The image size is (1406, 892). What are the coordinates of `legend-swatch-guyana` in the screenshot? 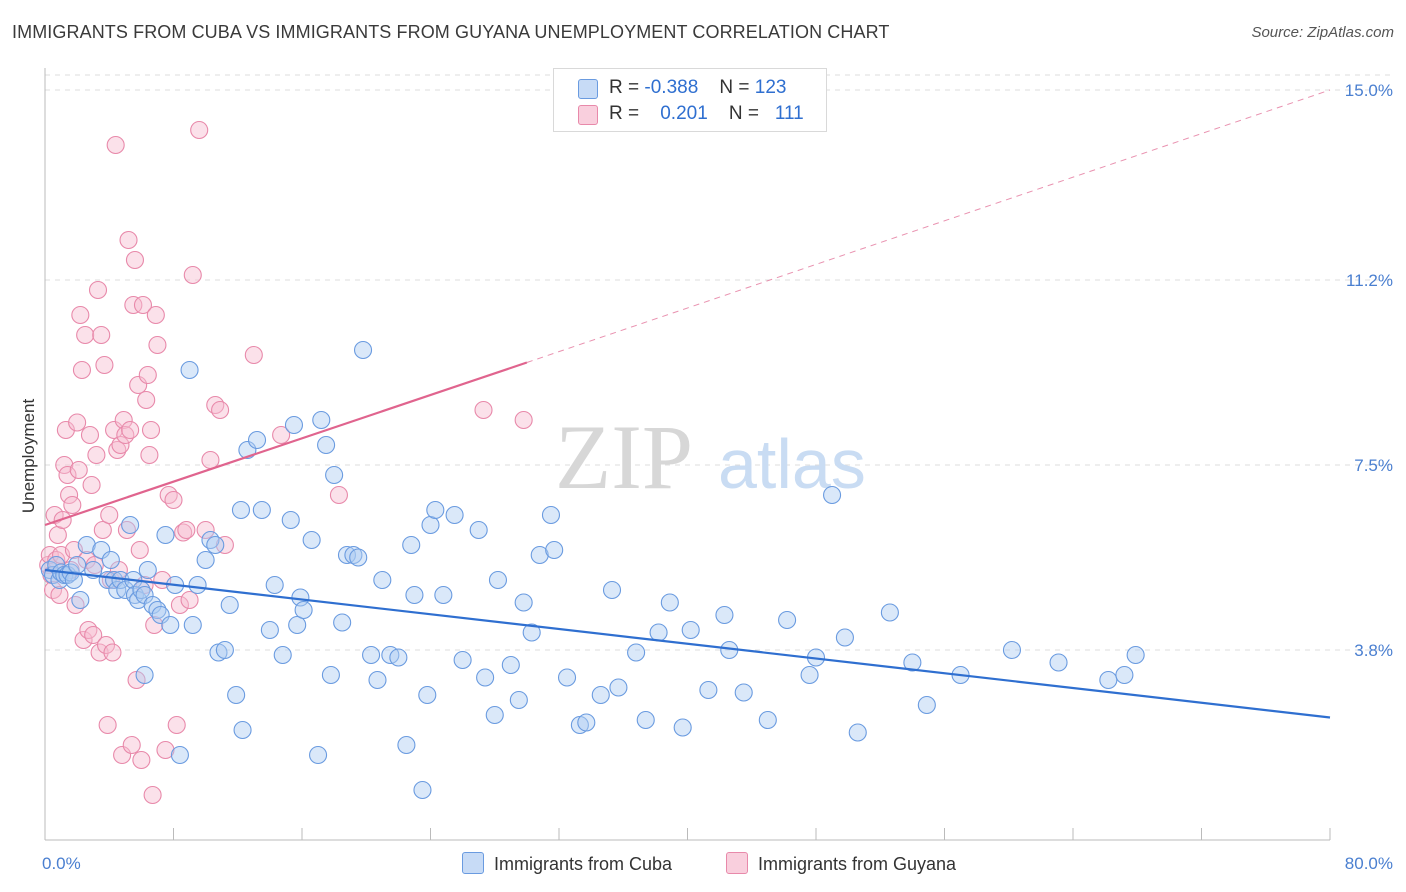 It's located at (588, 115).